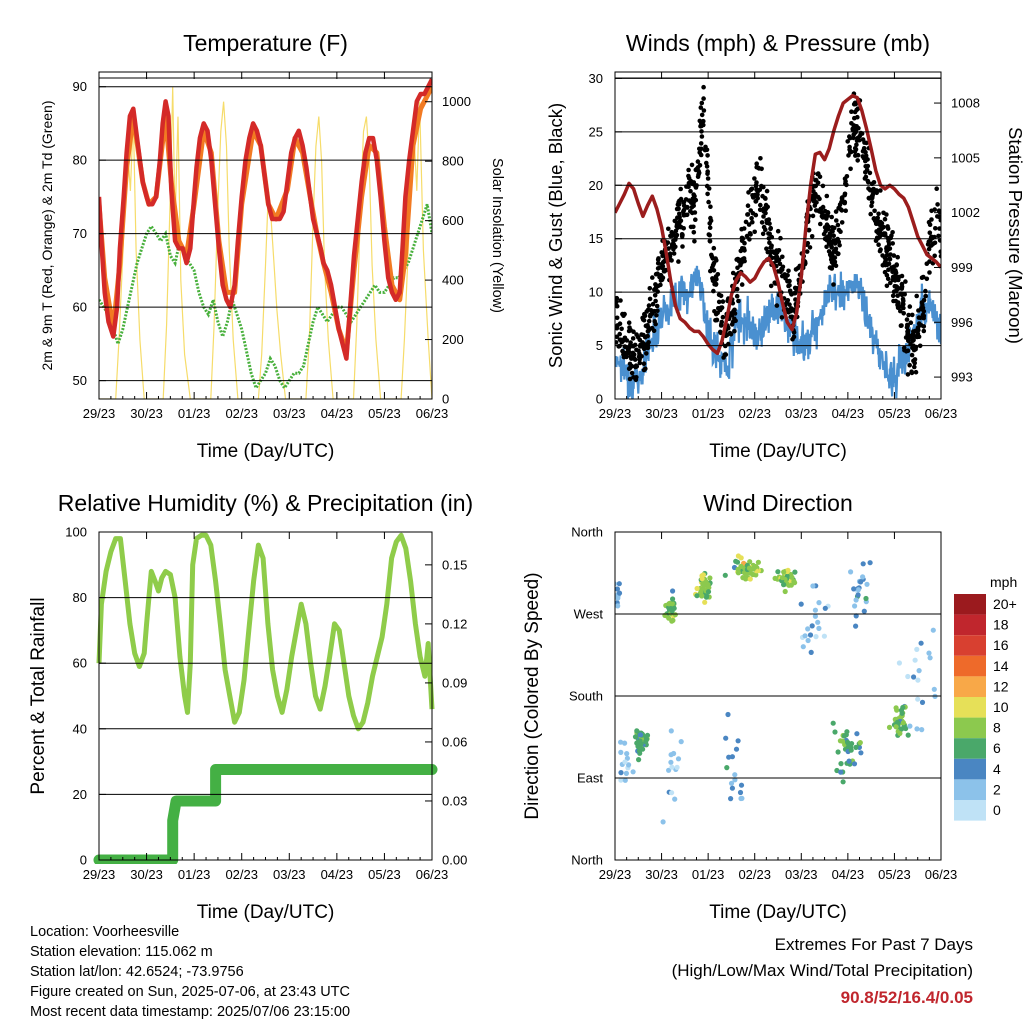  Describe the element at coordinates (596, 238) in the screenshot. I see `y-tick-label: 15` at that location.